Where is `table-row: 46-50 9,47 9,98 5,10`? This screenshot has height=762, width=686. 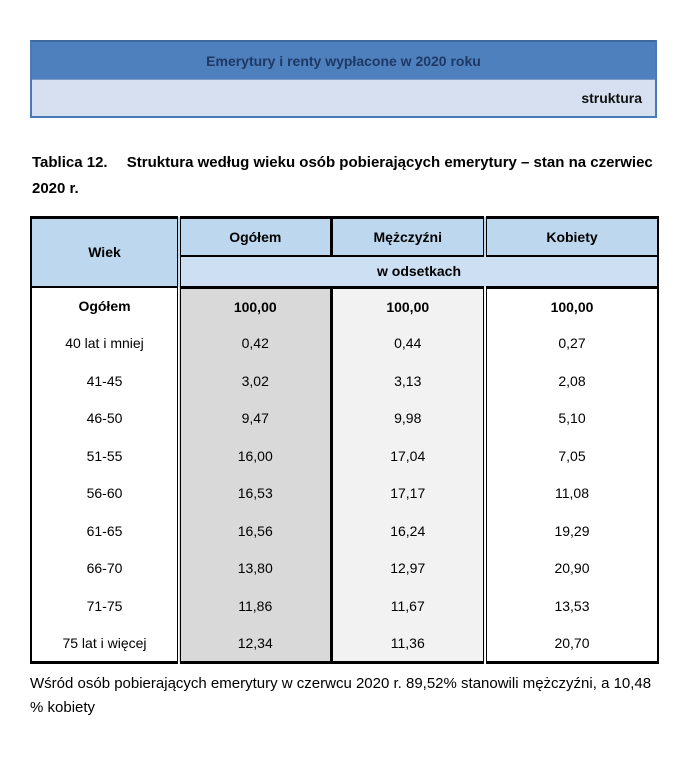 table-row: 46-50 9,47 9,98 5,10 is located at coordinates (344, 418).